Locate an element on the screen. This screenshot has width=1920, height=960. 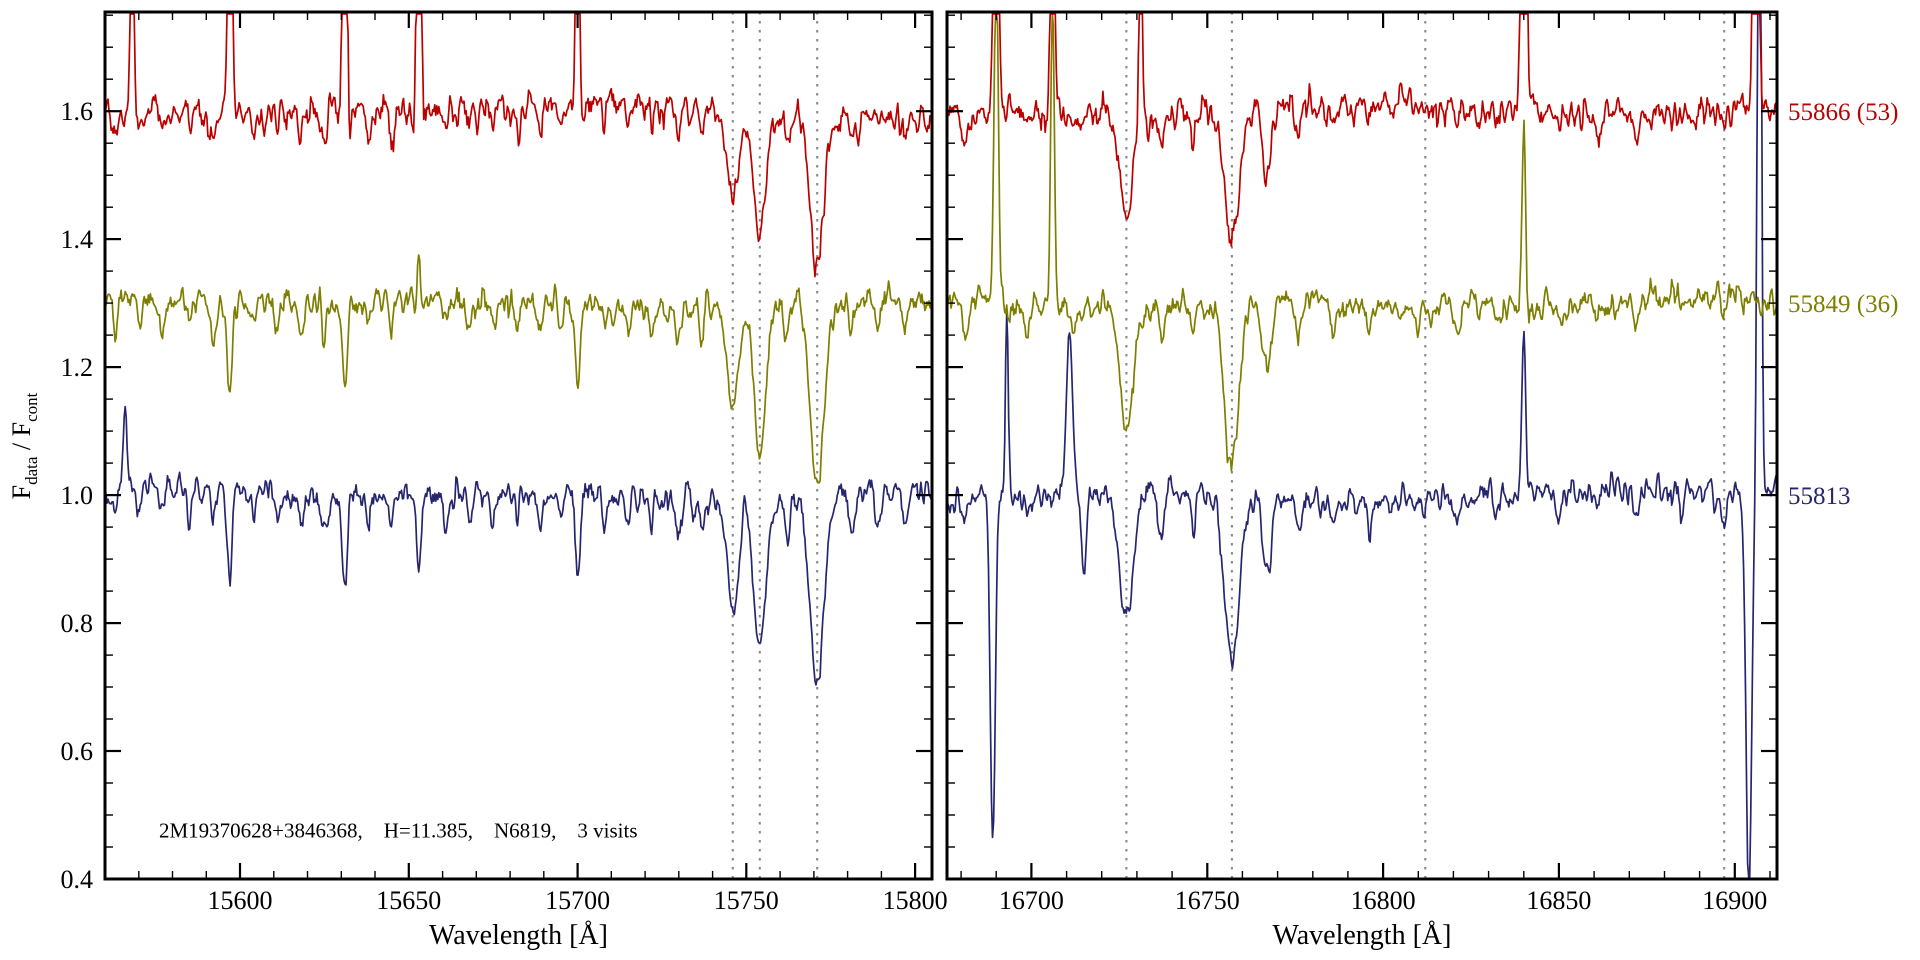
x-tick-label: 15600 is located at coordinates (240, 900).